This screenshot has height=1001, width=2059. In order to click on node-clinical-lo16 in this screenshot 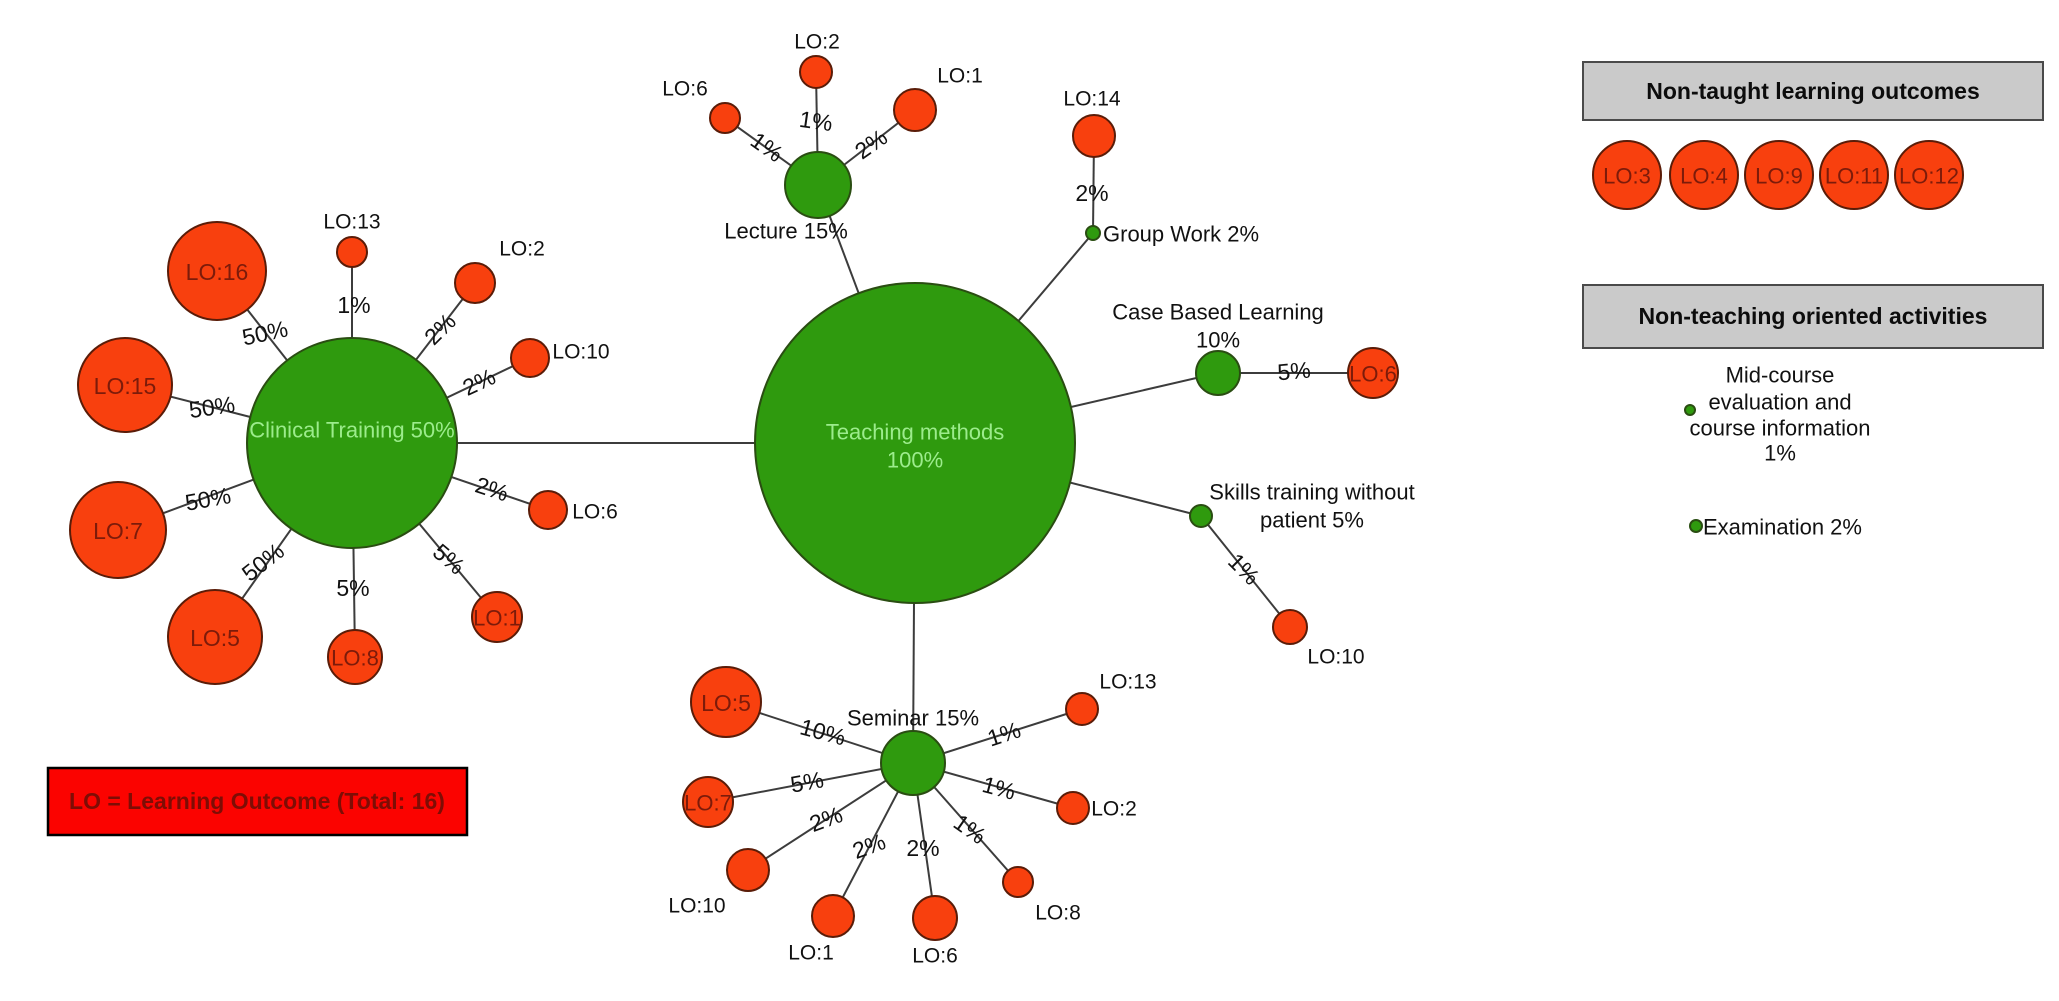, I will do `click(217, 271)`.